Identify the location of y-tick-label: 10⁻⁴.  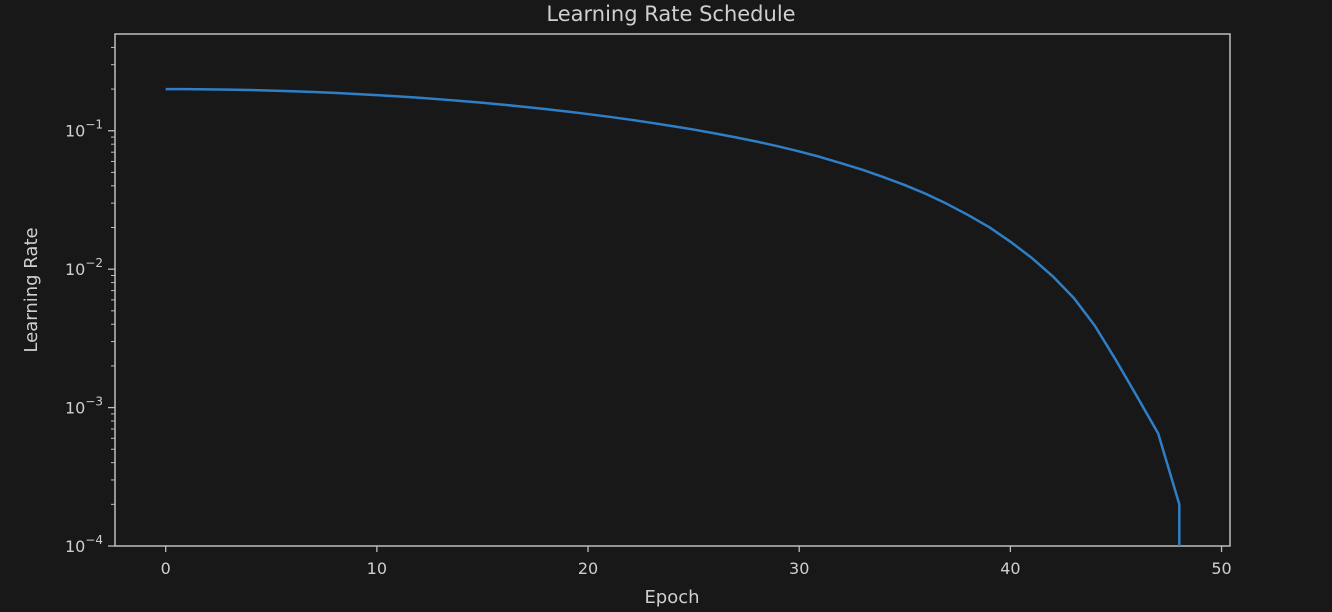
(84, 544).